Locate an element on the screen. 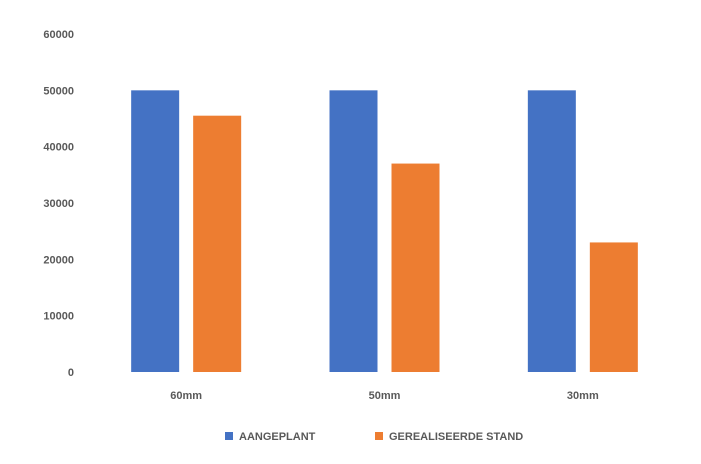 The image size is (701, 464). bar-aangeplant-50mm is located at coordinates (353, 231).